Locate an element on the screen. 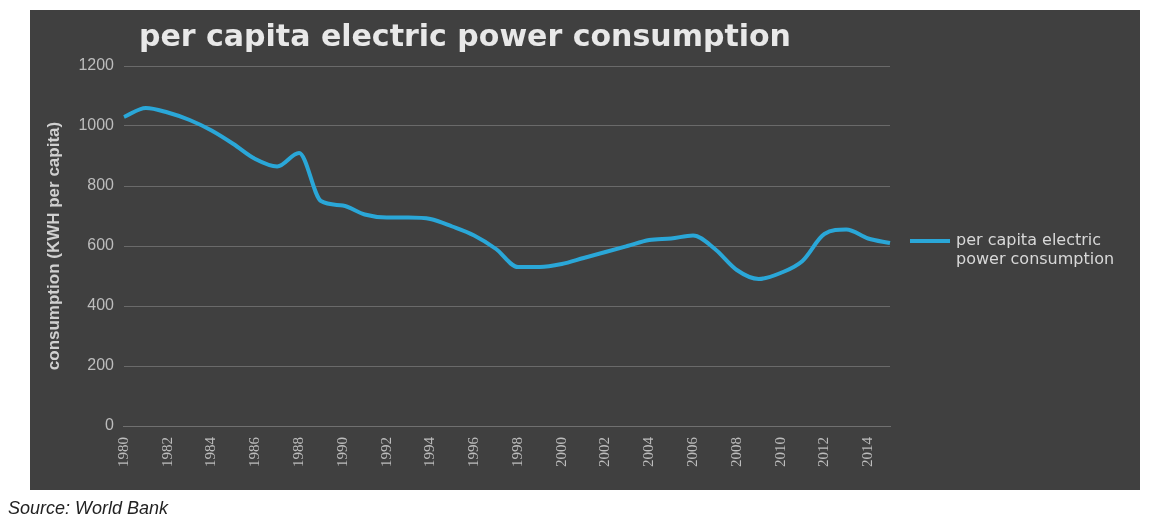 The image size is (1159, 532). x-tick-label: 2012 is located at coordinates (823, 452).